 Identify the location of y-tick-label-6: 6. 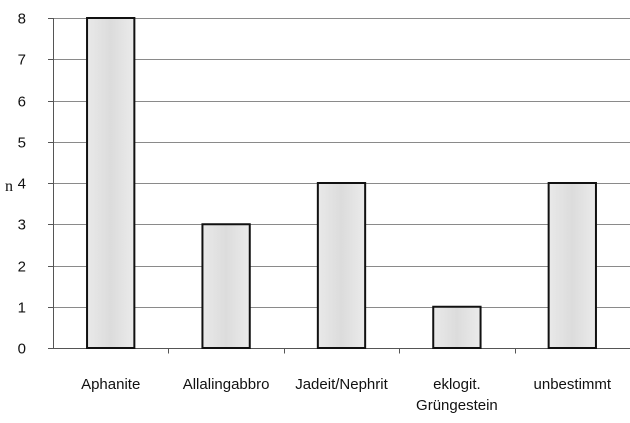
(22, 102).